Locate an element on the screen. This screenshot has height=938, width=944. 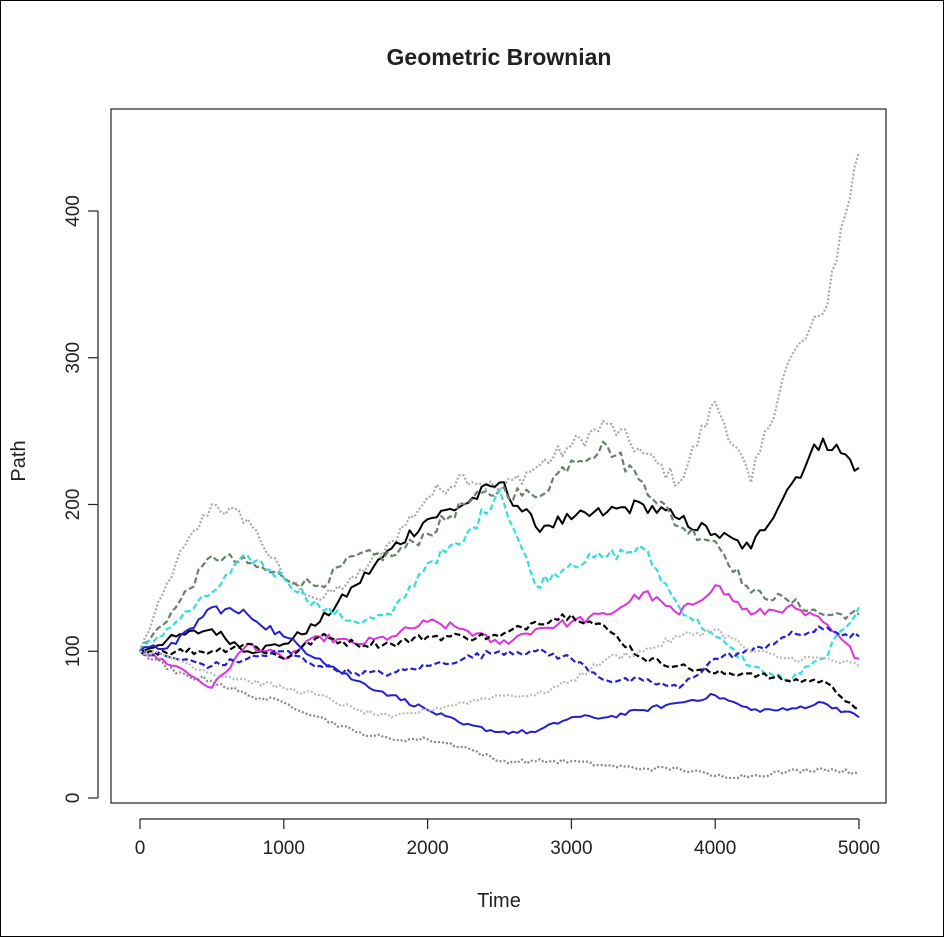
y-tick-label: 0 is located at coordinates (73, 798).